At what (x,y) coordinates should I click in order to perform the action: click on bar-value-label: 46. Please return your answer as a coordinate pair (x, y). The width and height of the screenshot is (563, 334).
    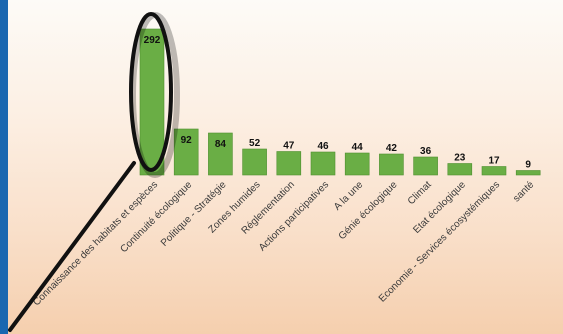
    Looking at the image, I should click on (323, 146).